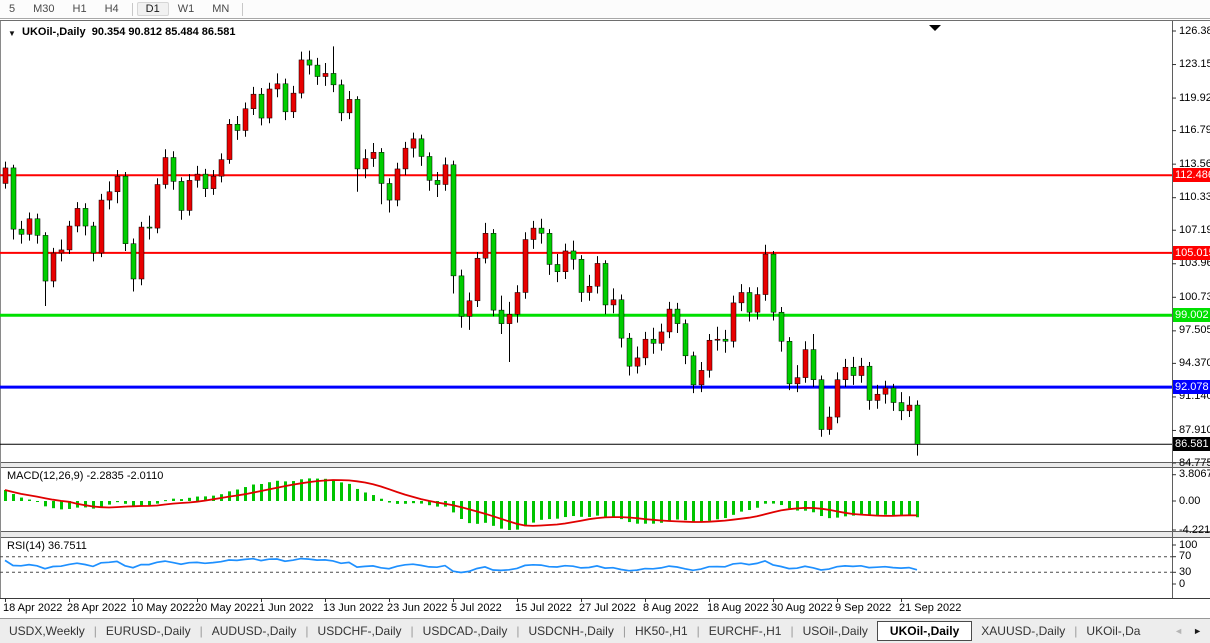 The image size is (1210, 643). What do you see at coordinates (359, 631) in the screenshot?
I see `symbol-tab-usdchf-daily: USDCHF-,Daily` at bounding box center [359, 631].